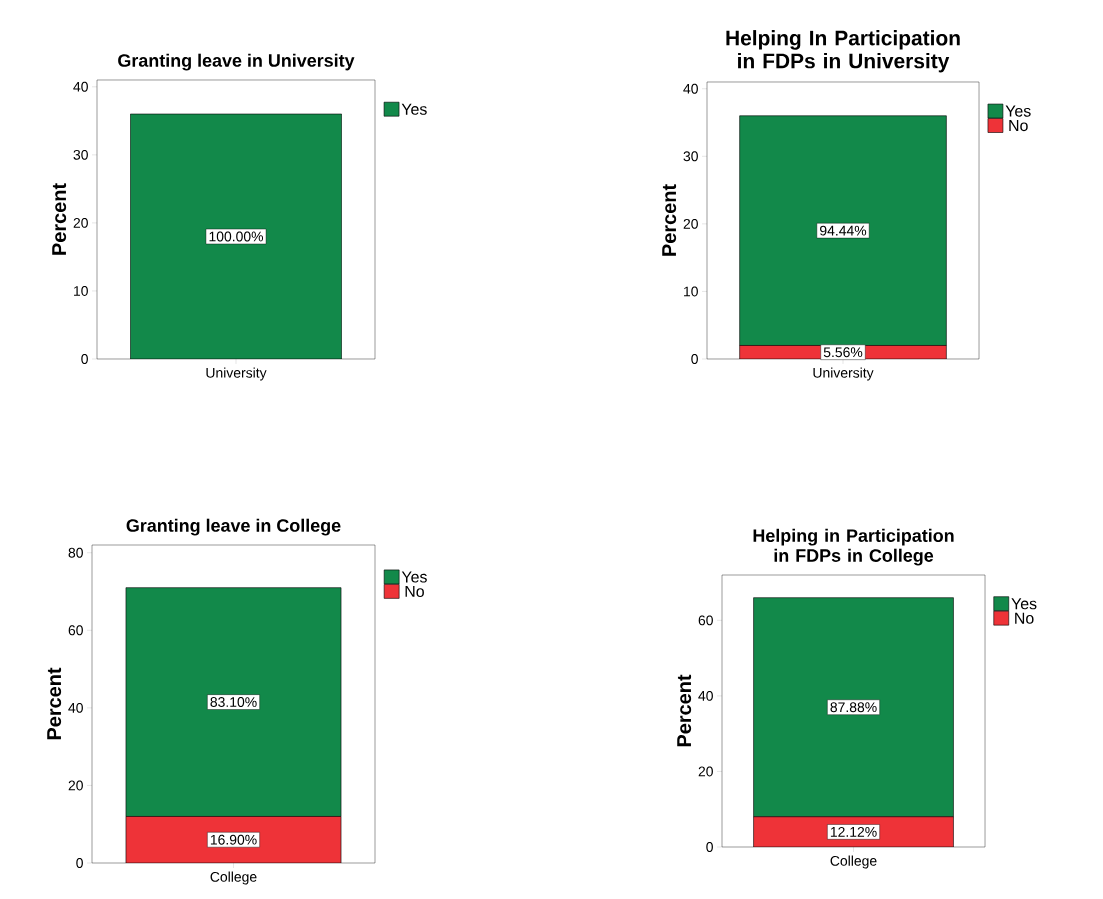  Describe the element at coordinates (843, 230) in the screenshot. I see `annotation: 94.44%` at that location.